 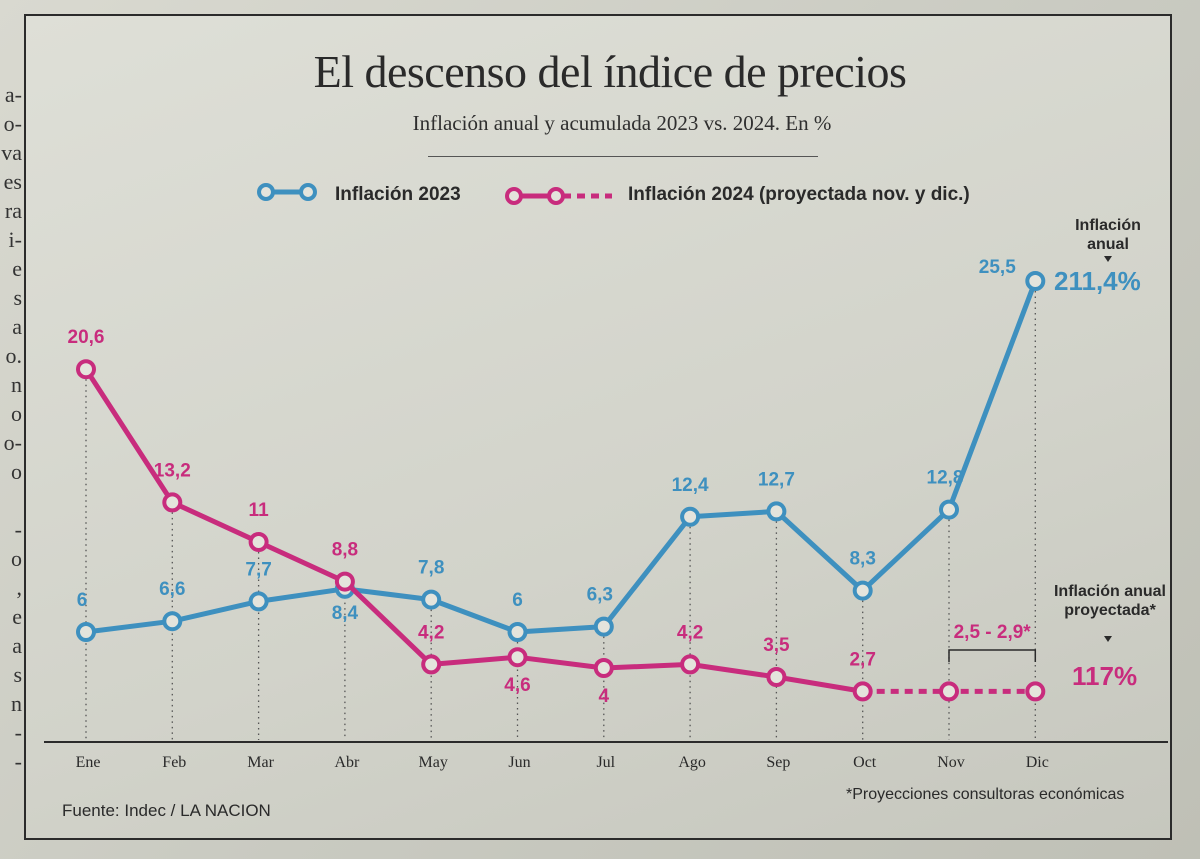 I want to click on label-2023-abr: 8,4, so click(x=345, y=613).